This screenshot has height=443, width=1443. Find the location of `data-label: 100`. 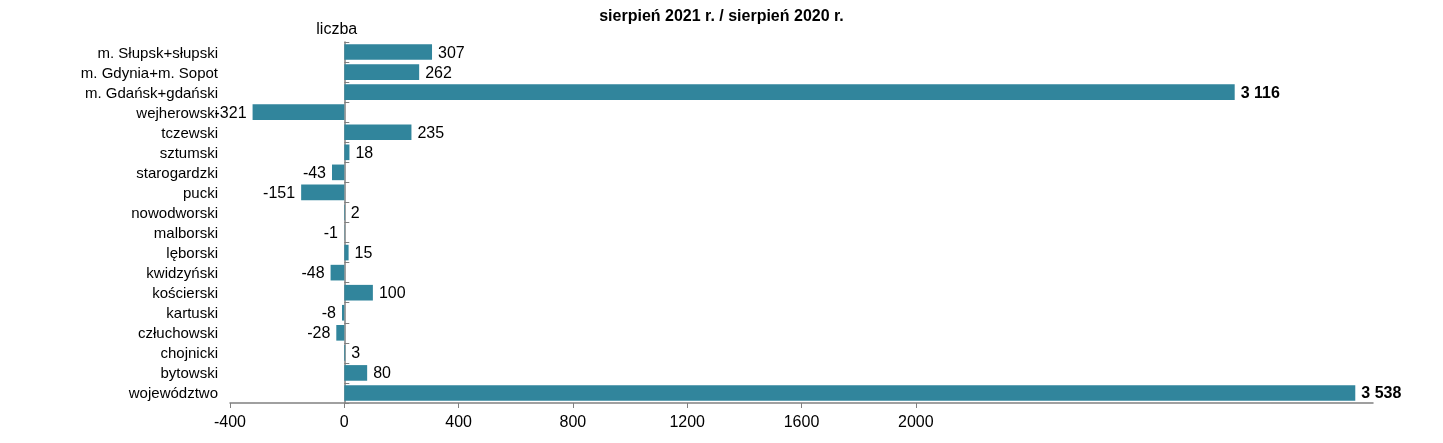

data-label: 100 is located at coordinates (392, 293).